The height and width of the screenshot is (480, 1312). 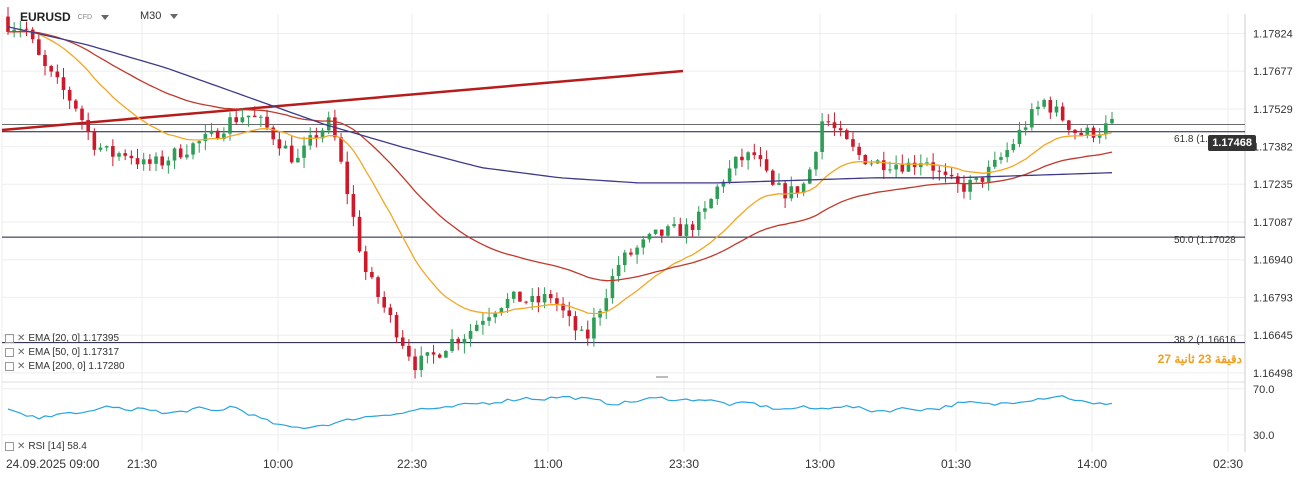 I want to click on x-tick-label: 23:30, so click(x=684, y=464).